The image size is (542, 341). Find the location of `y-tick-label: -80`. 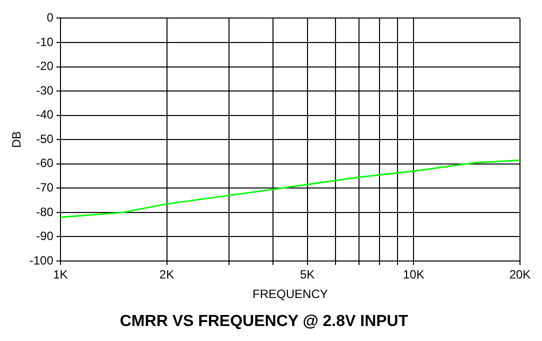

y-tick-label: -80 is located at coordinates (45, 211).